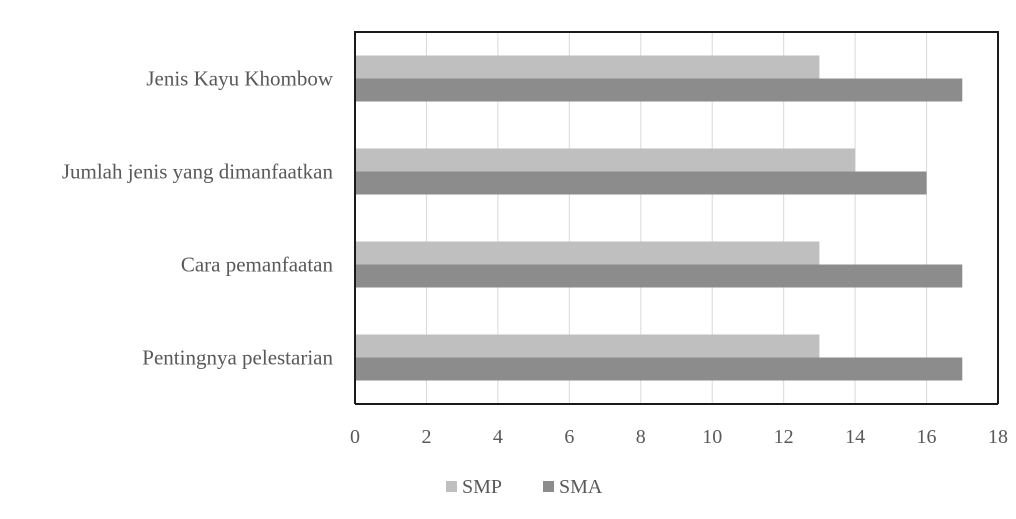 The height and width of the screenshot is (519, 1016). I want to click on x-tick-label-0: 0, so click(355, 437).